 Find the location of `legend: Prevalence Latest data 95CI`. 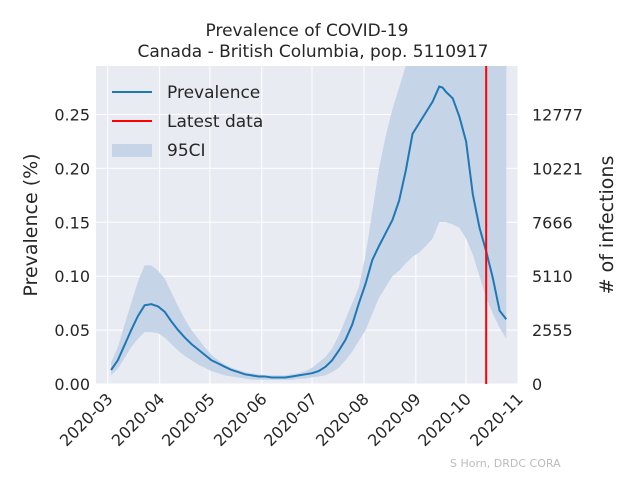

legend: Prevalence Latest data 95CI is located at coordinates (187, 122).